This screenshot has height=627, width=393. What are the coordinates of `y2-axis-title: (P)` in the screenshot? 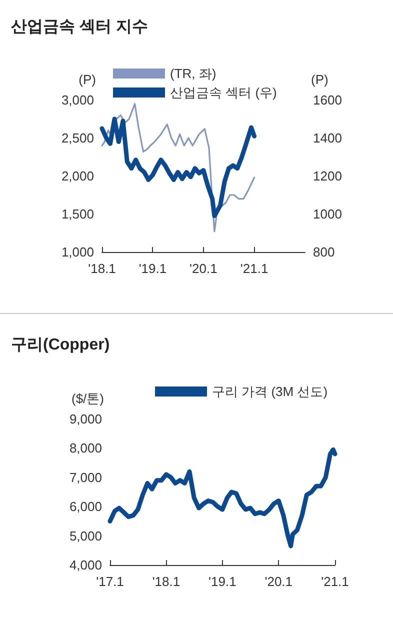 It's located at (319, 79).